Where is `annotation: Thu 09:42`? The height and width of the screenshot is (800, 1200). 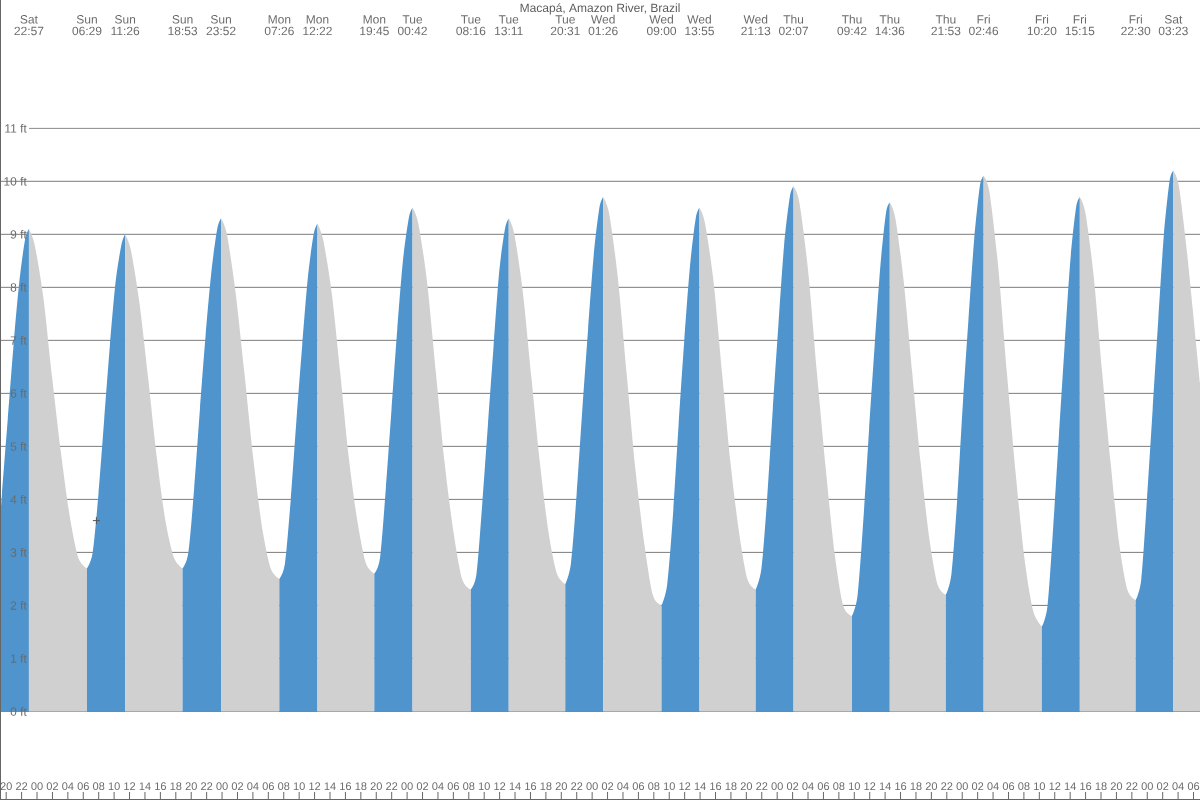
annotation: Thu 09:42 is located at coordinates (852, 25).